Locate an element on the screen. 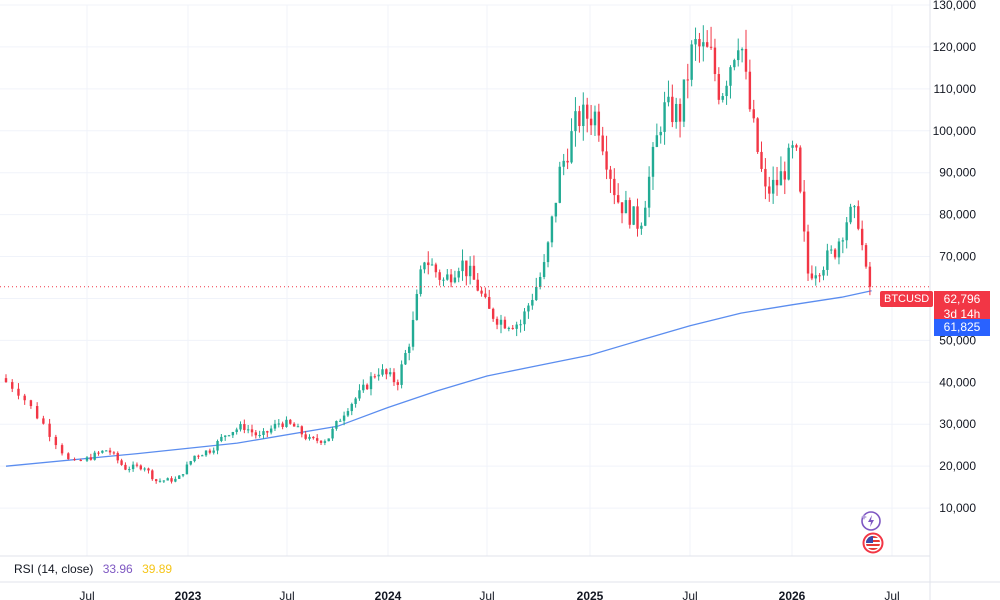  rsi-legend: RSI (14, close) 33.96 39.89 is located at coordinates (472, 569).